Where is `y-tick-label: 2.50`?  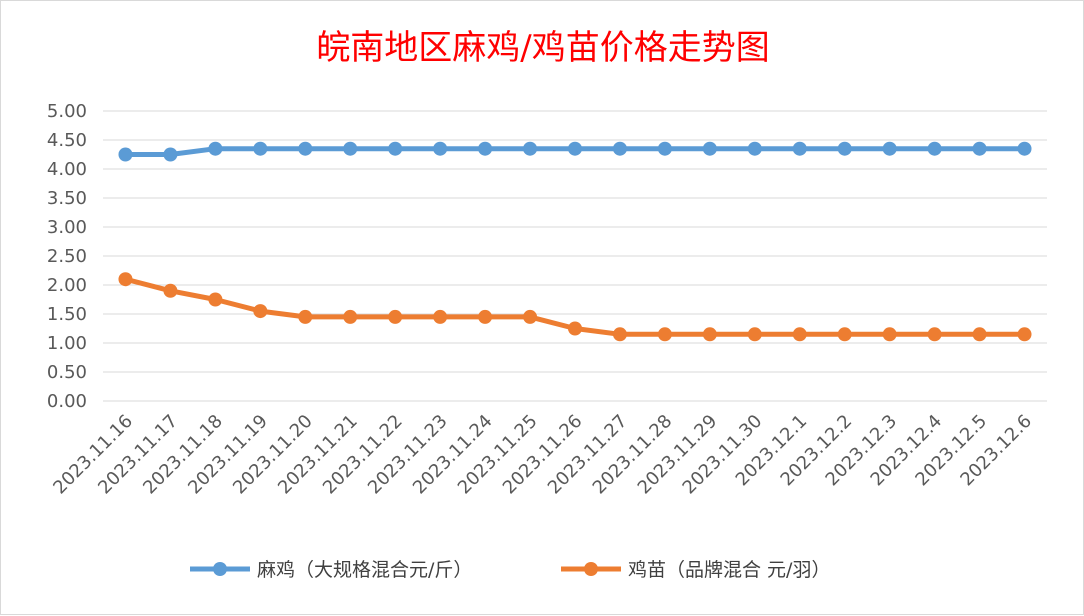 y-tick-label: 2.50 is located at coordinates (67, 256).